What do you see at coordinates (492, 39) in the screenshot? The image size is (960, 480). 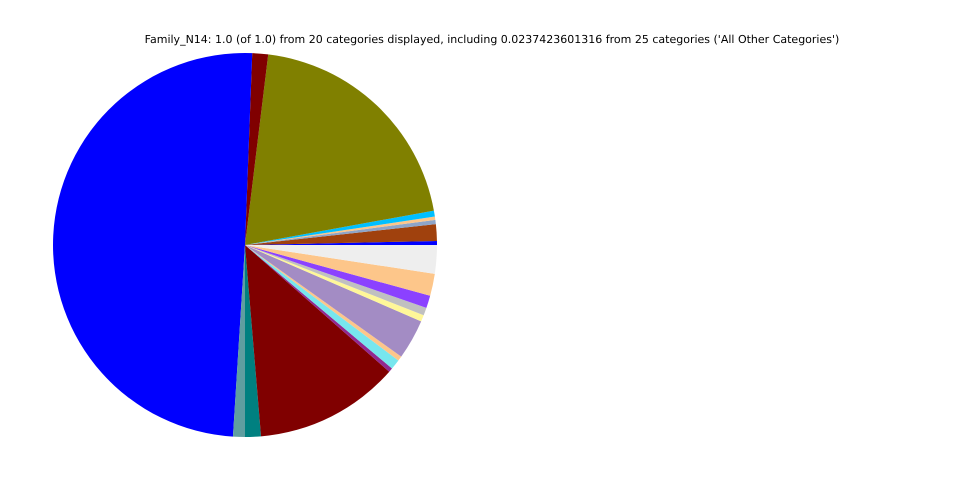 I see `text: Family_N14: 1.0 (of 1.0) from 20 categories displayed, including 0.0237423601316 from 25 categories ('All Other Categories')` at bounding box center [492, 39].